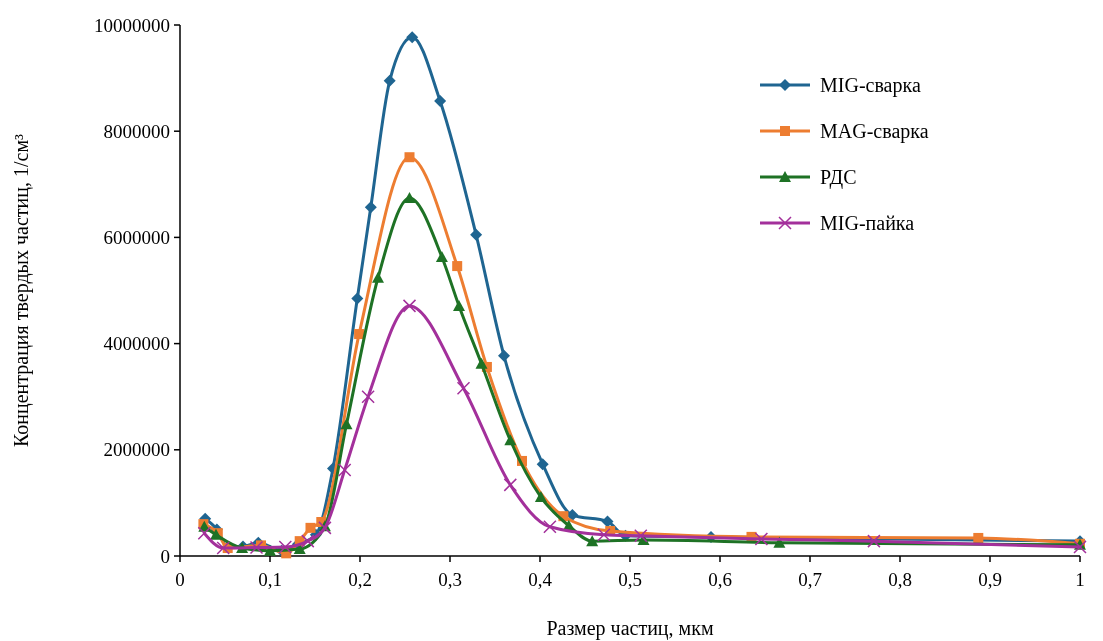  Describe the element at coordinates (900, 579) in the screenshot. I see `x-tick-label: 0,8` at that location.